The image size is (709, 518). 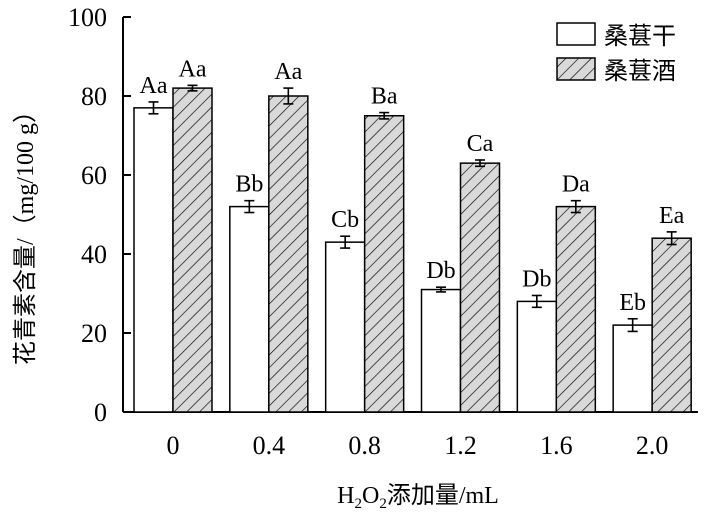 What do you see at coordinates (640, 71) in the screenshot?
I see `legend-label-series-2: 桑葚酒` at bounding box center [640, 71].